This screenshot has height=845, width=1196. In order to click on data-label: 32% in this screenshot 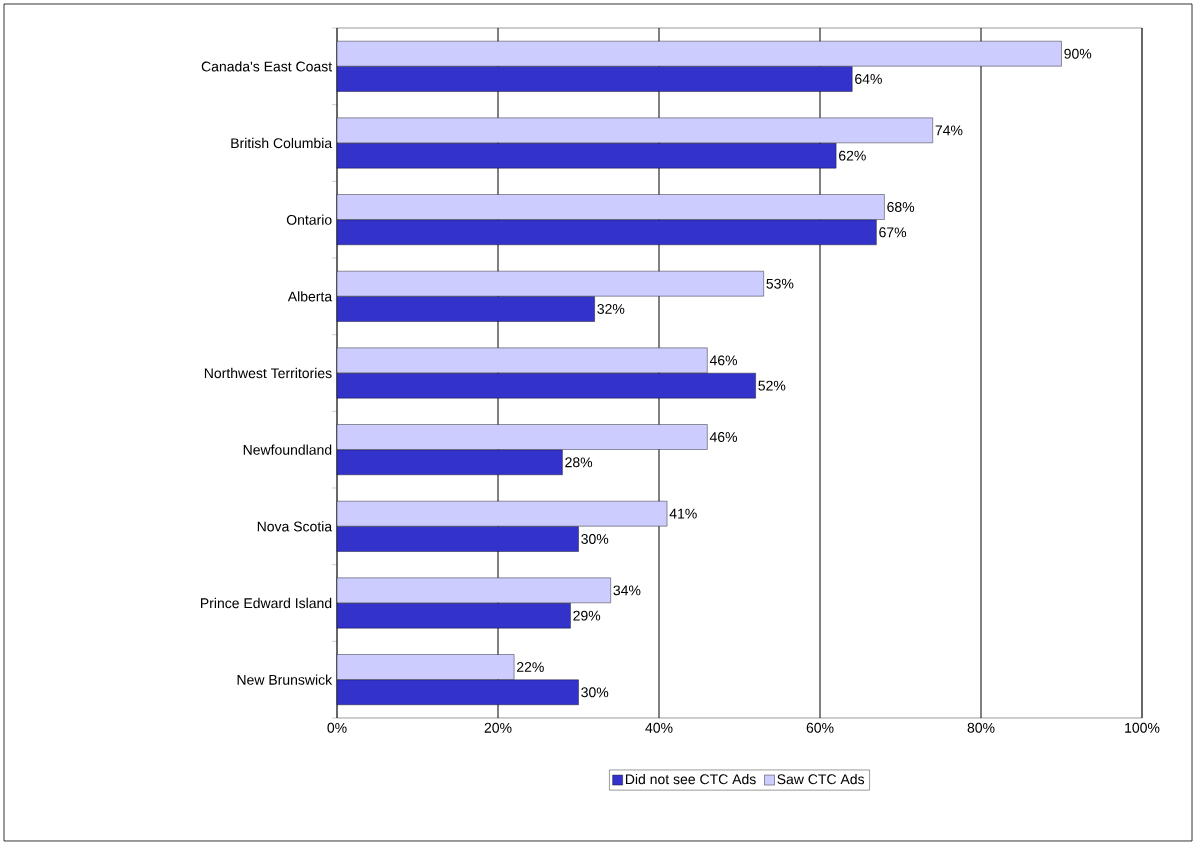, I will do `click(611, 309)`.